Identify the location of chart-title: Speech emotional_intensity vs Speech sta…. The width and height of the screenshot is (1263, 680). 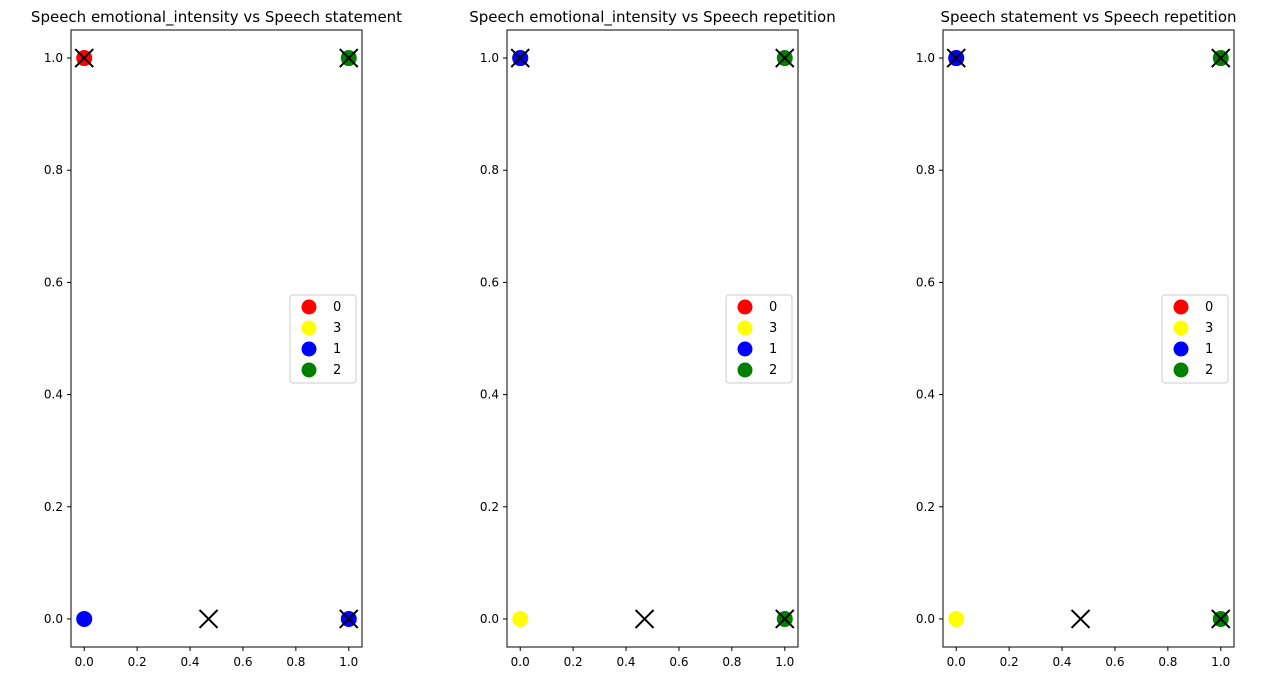
(216, 17).